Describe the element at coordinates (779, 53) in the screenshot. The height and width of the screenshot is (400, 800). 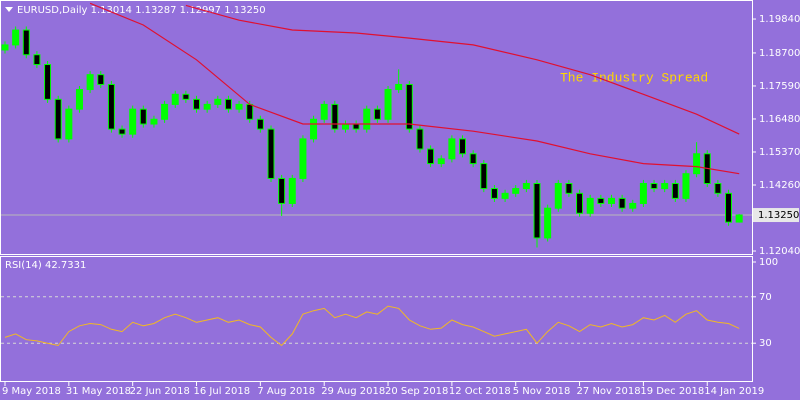
I see `y-tick-label: 1.18700` at that location.